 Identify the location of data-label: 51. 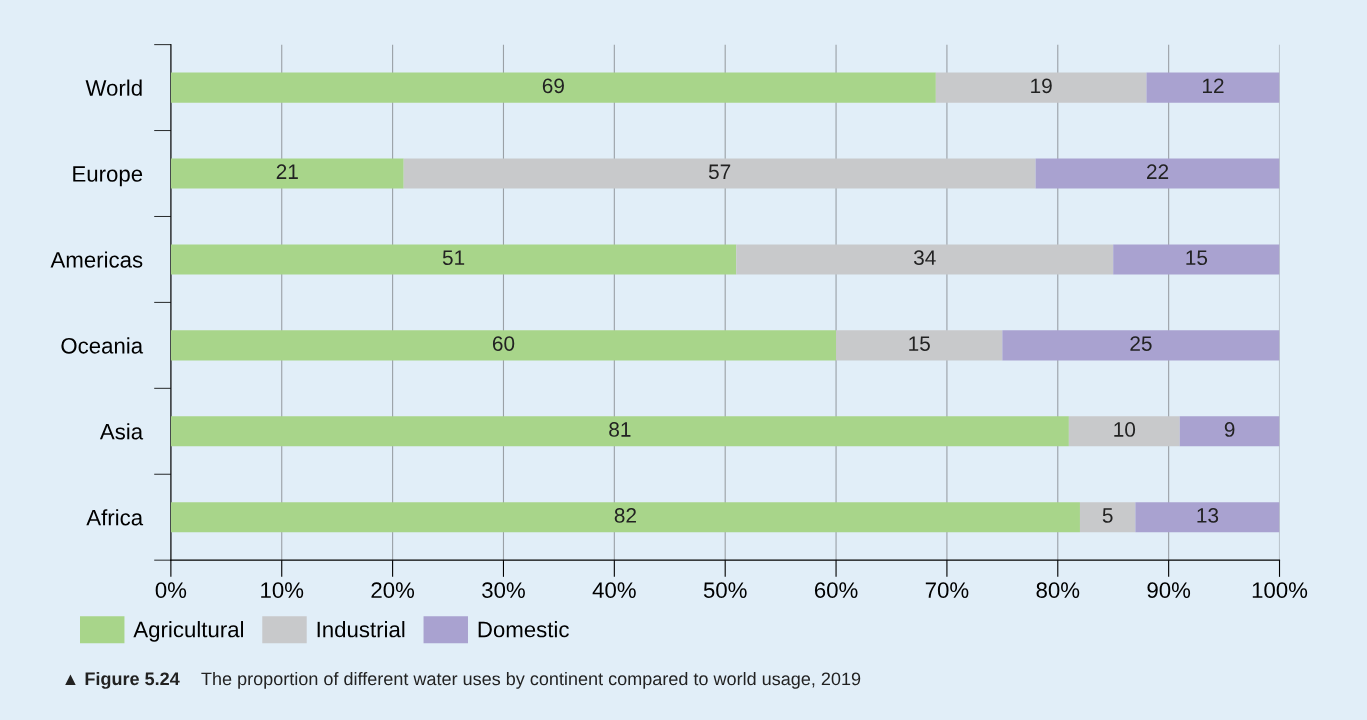
(453, 258).